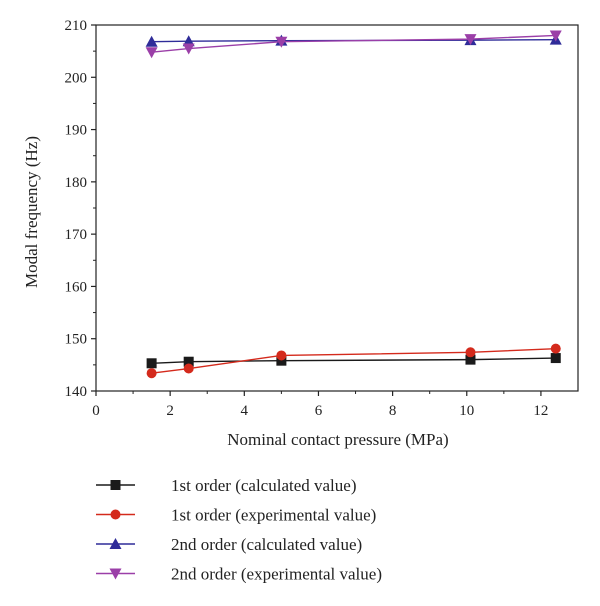 The width and height of the screenshot is (600, 606). Describe the element at coordinates (76, 26) in the screenshot. I see `y-tick-label: 210` at that location.